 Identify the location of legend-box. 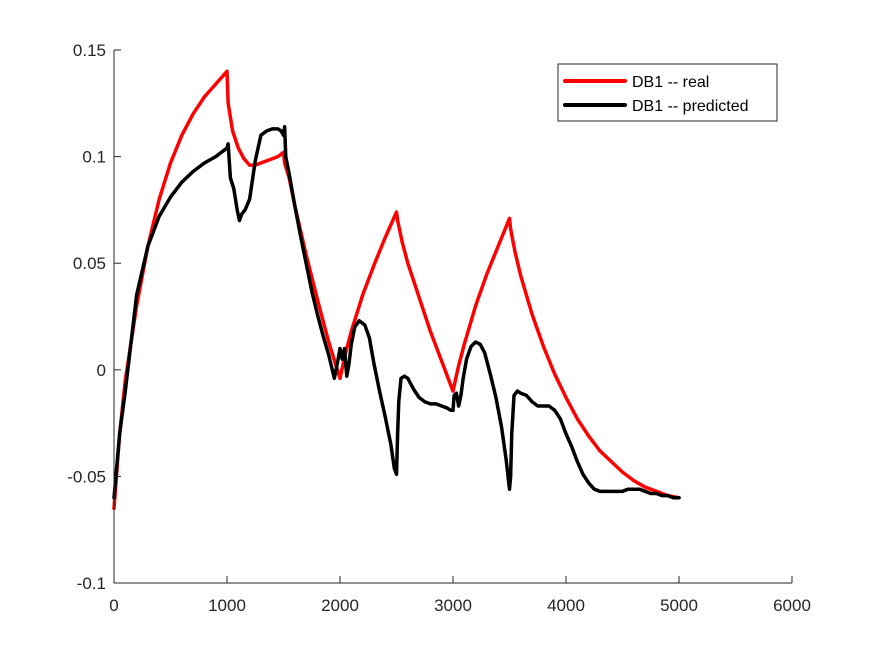
(667, 92).